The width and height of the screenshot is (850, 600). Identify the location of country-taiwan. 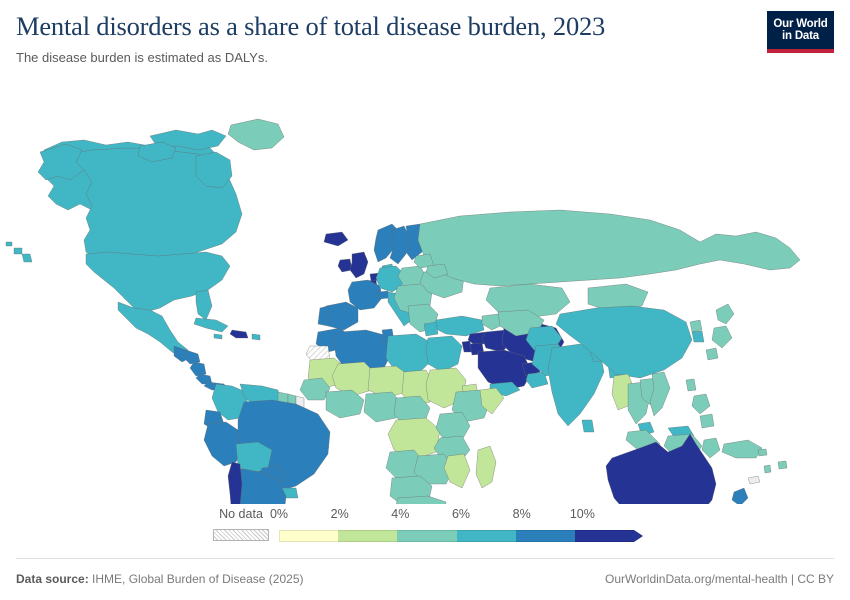
(691, 385).